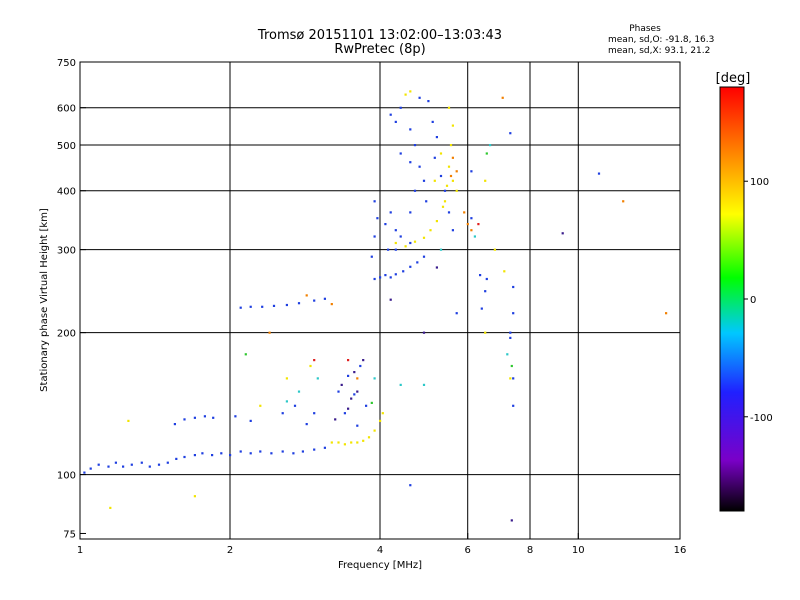  Describe the element at coordinates (732, 299) in the screenshot. I see `colorbar` at that location.